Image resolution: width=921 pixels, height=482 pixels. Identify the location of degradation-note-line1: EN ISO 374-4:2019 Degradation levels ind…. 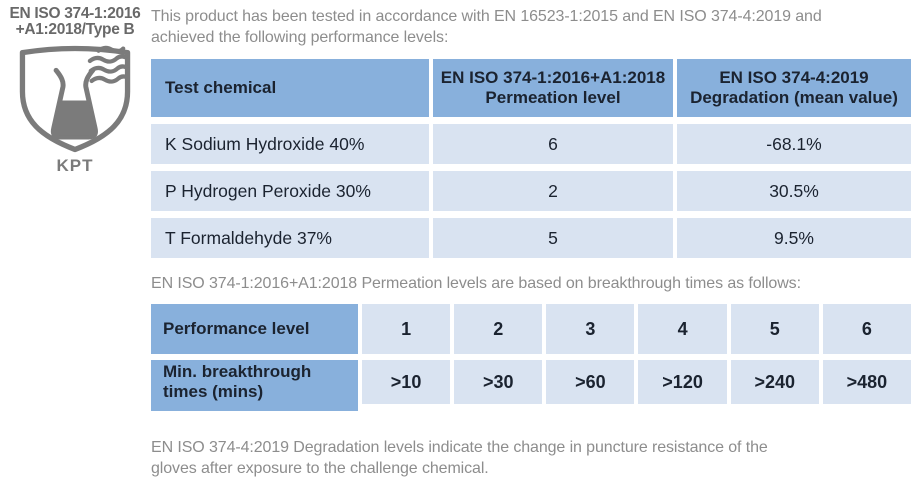
(459, 447).